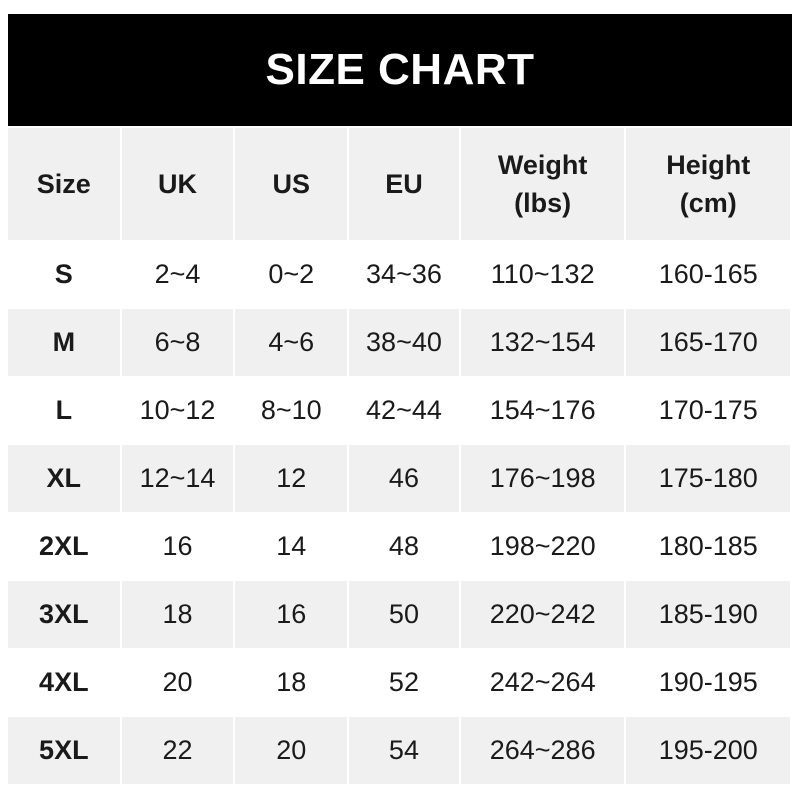  What do you see at coordinates (543, 203) in the screenshot?
I see `header-unit: (lbs)` at bounding box center [543, 203].